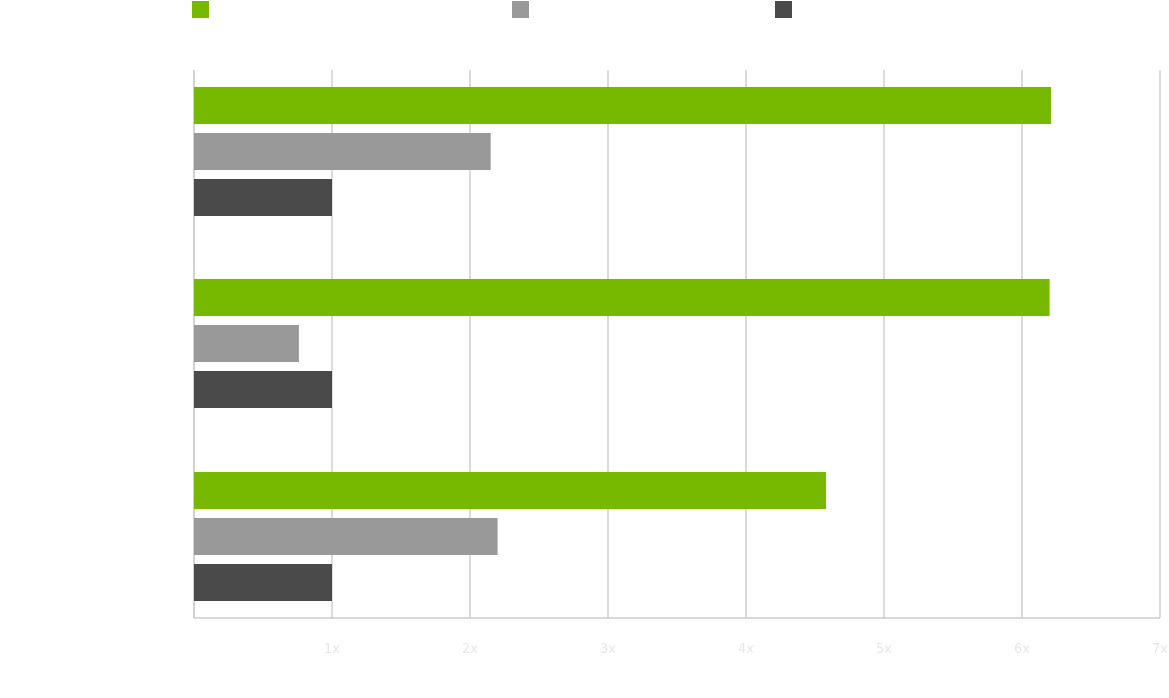 The image size is (1169, 698). What do you see at coordinates (332, 649) in the screenshot?
I see `x-tick-label: 1x` at bounding box center [332, 649].